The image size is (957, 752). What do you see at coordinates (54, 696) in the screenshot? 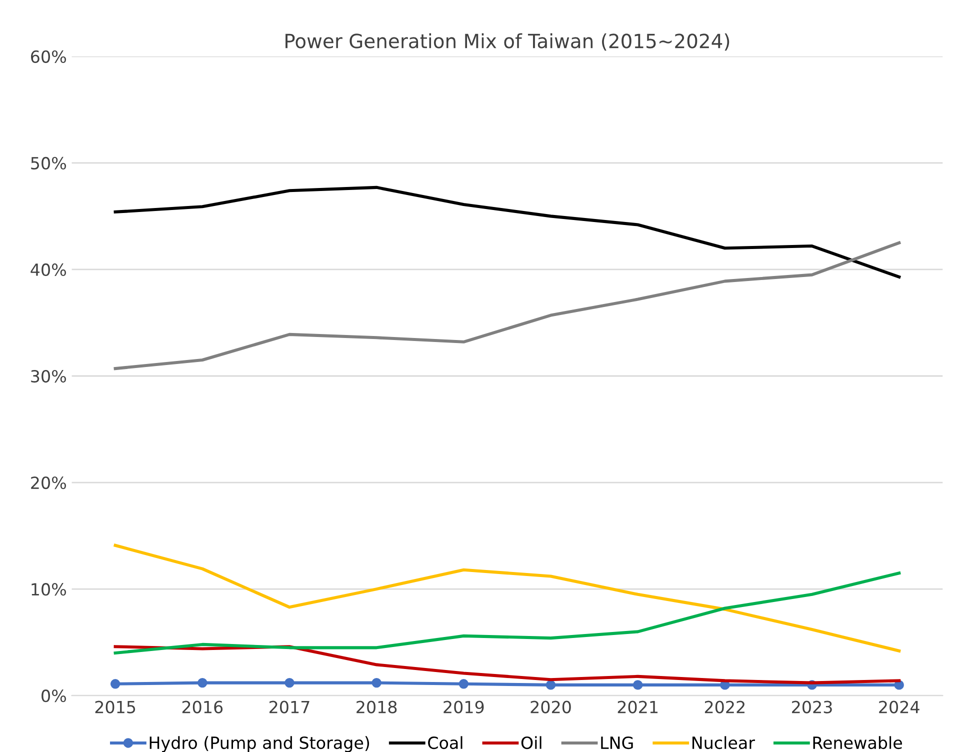
I see `y-tick-label: 0%` at bounding box center [54, 696].